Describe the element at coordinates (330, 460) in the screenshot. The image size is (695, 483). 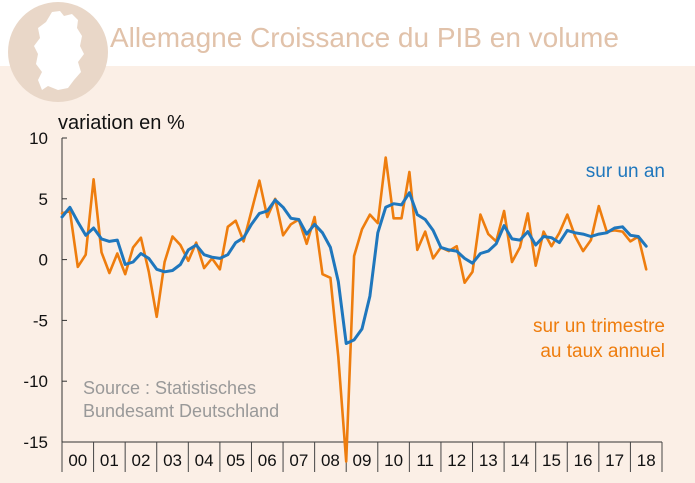
I see `x-tick-label: 08` at that location.